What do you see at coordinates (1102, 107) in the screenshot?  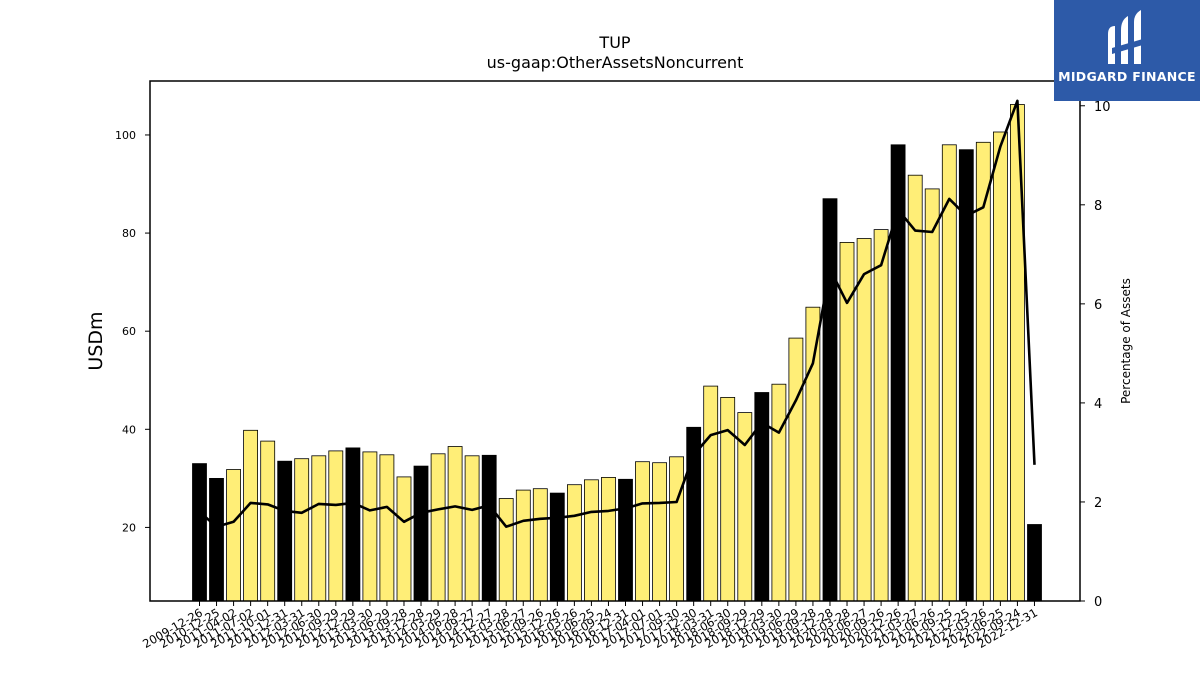 I see `y2-tick-label: 10` at bounding box center [1102, 107].